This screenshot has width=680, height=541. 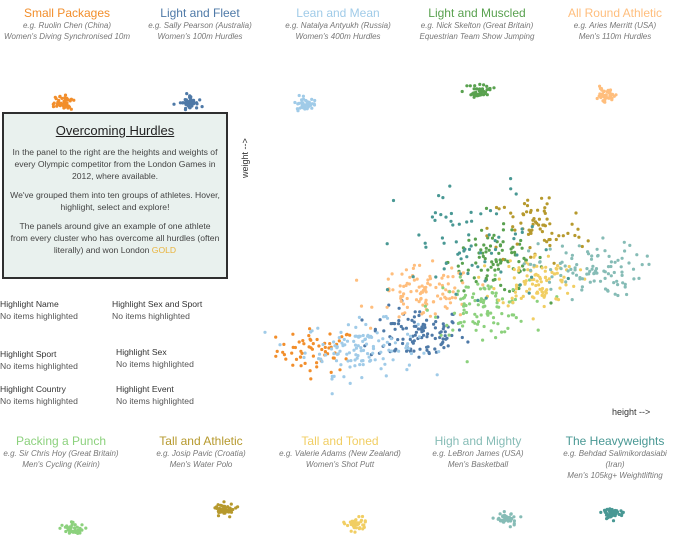 What do you see at coordinates (354, 524) in the screenshot?
I see `cluster-thumbnail` at bounding box center [354, 524].